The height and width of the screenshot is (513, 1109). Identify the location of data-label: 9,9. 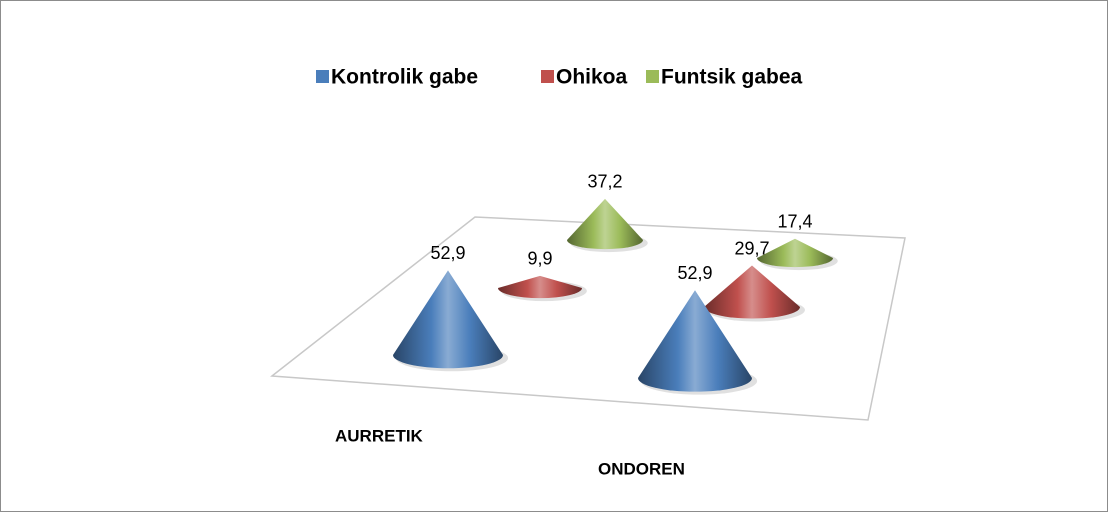
(539, 259).